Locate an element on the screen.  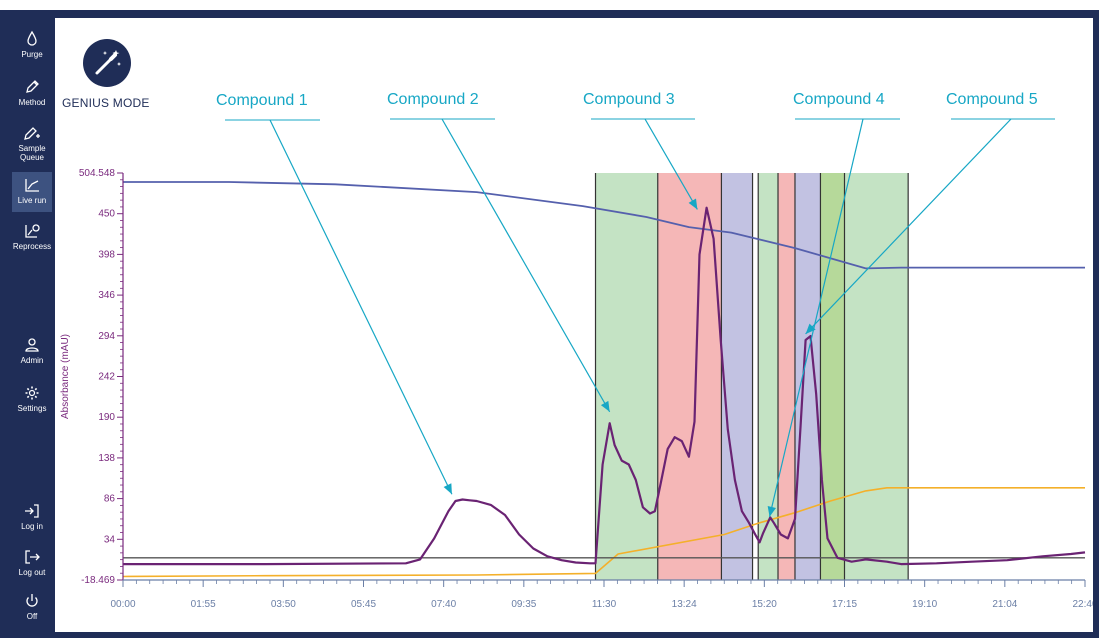
sidebar-item-label: Method is located at coordinates (32, 102).